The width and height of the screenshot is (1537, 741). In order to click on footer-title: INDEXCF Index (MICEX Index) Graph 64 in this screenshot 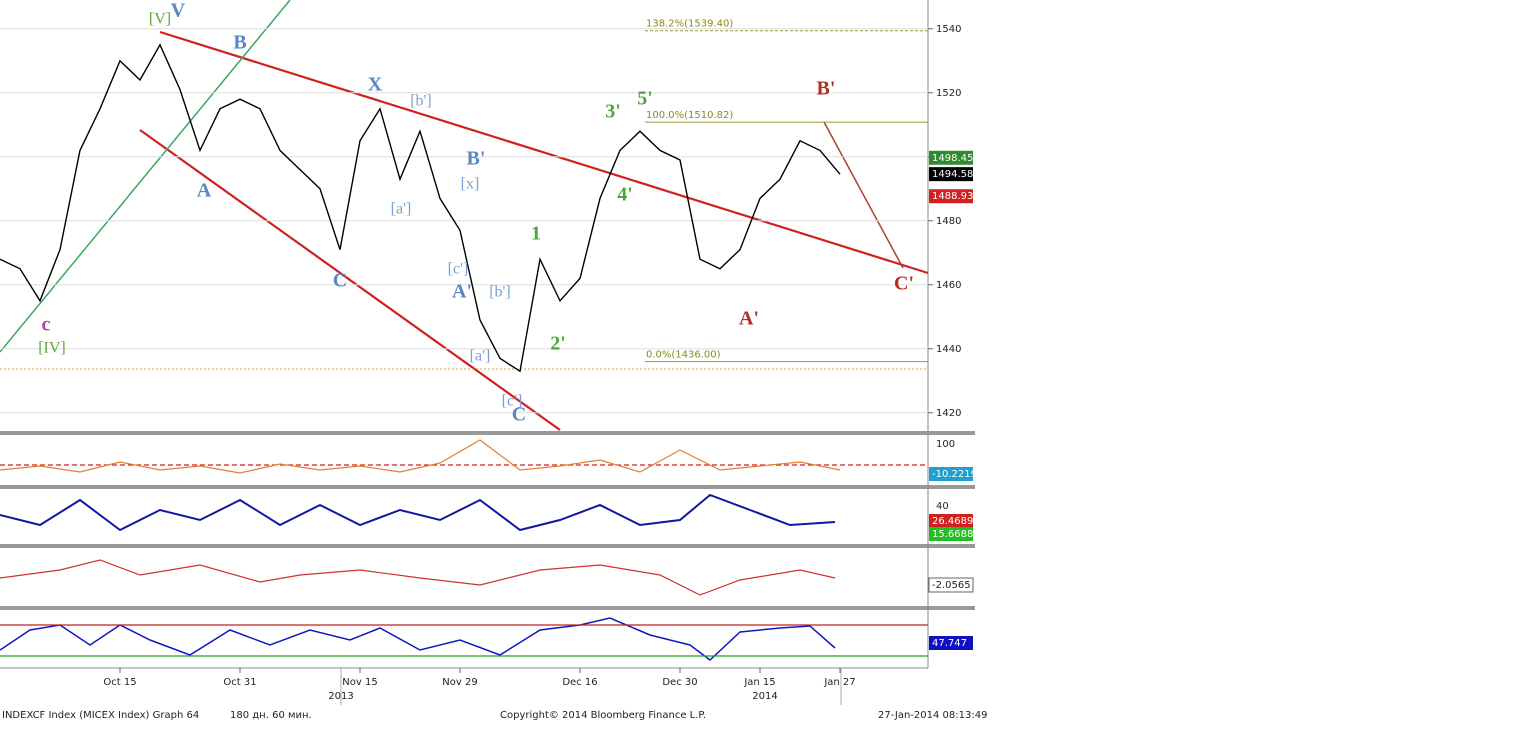, I will do `click(100, 715)`.